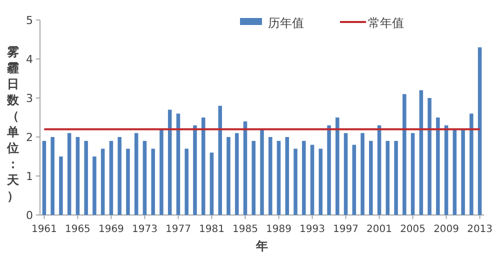 This screenshot has height=262, width=500. I want to click on x-axis-title: 年, so click(261, 246).